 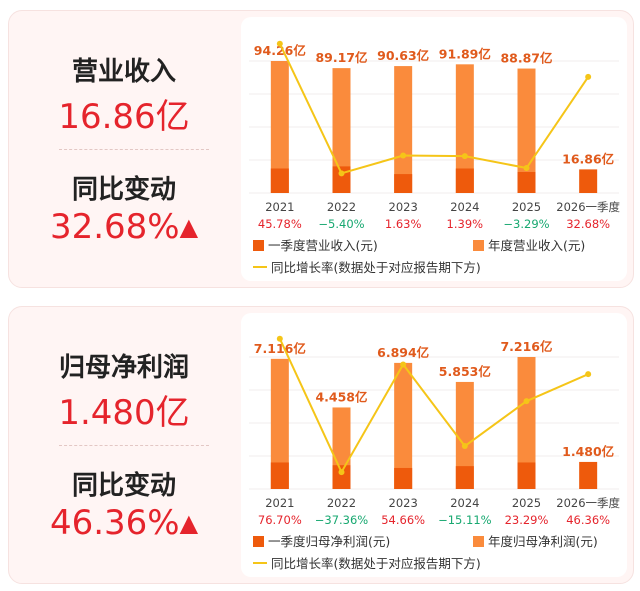 What do you see at coordinates (341, 396) in the screenshot?
I see `annual-value-label: 4.458亿` at bounding box center [341, 396].